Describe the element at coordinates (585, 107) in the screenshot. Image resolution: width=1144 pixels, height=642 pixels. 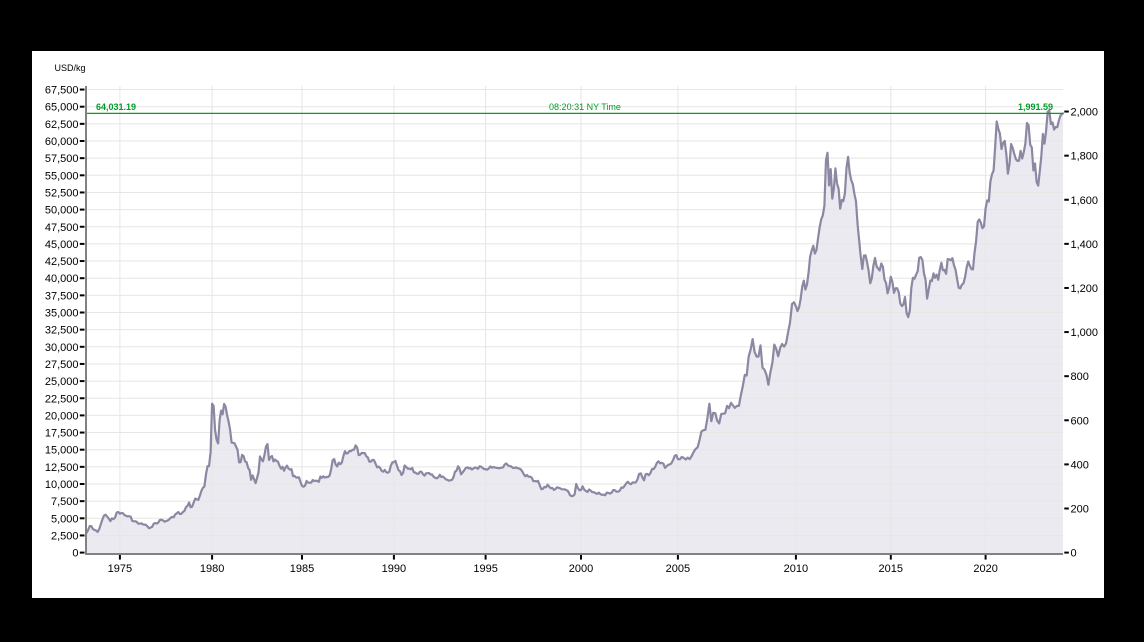
I see `svg-text: 08:20:31 NY Time` at that location.